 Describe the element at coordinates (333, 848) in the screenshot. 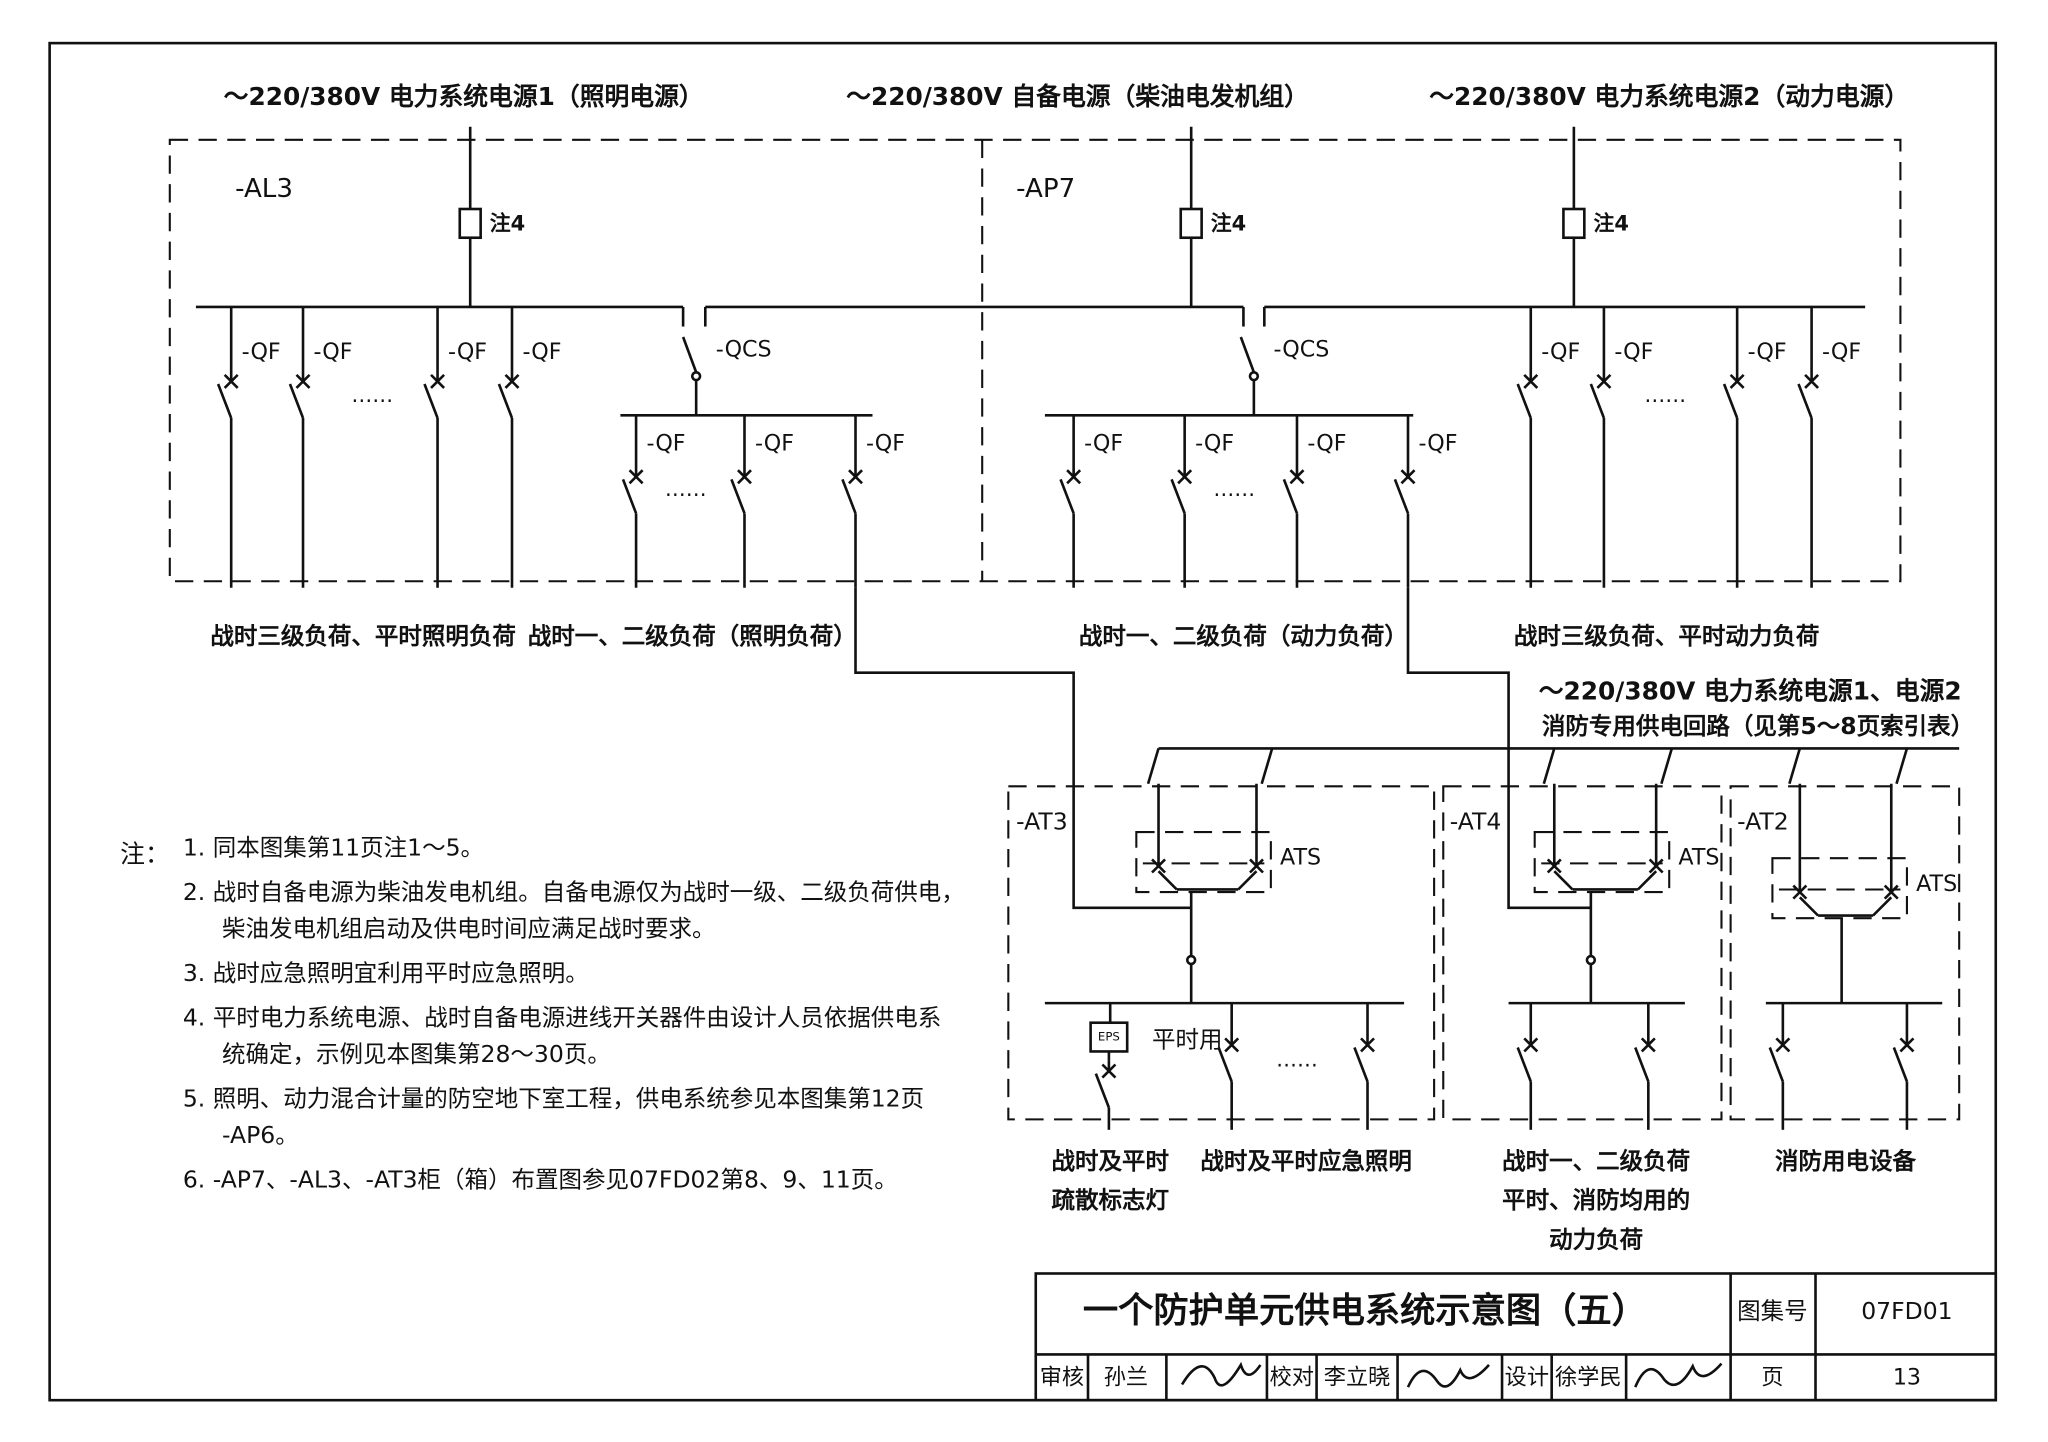

I see `label: 1. 同本图集第11页注1～5。` at that location.